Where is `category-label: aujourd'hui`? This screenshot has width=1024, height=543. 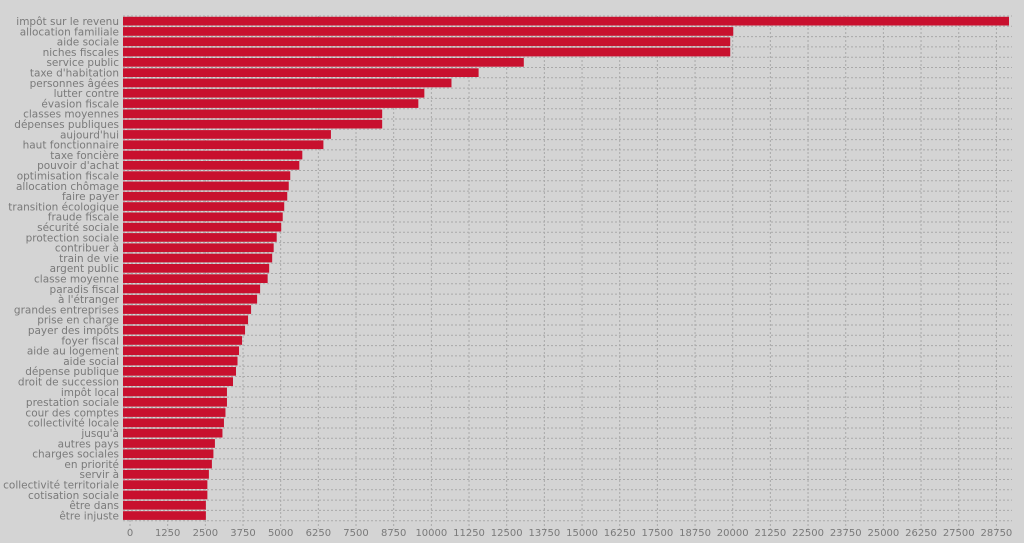 category-label: aujourd'hui is located at coordinates (89, 135).